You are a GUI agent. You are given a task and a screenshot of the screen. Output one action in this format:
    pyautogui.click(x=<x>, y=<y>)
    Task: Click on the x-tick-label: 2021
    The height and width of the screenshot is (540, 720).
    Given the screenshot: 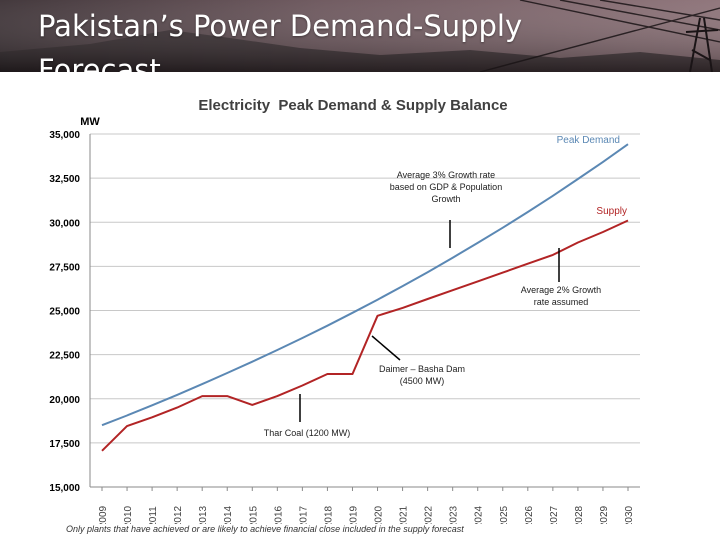 What is the action you would take?
    pyautogui.click(x=404, y=514)
    